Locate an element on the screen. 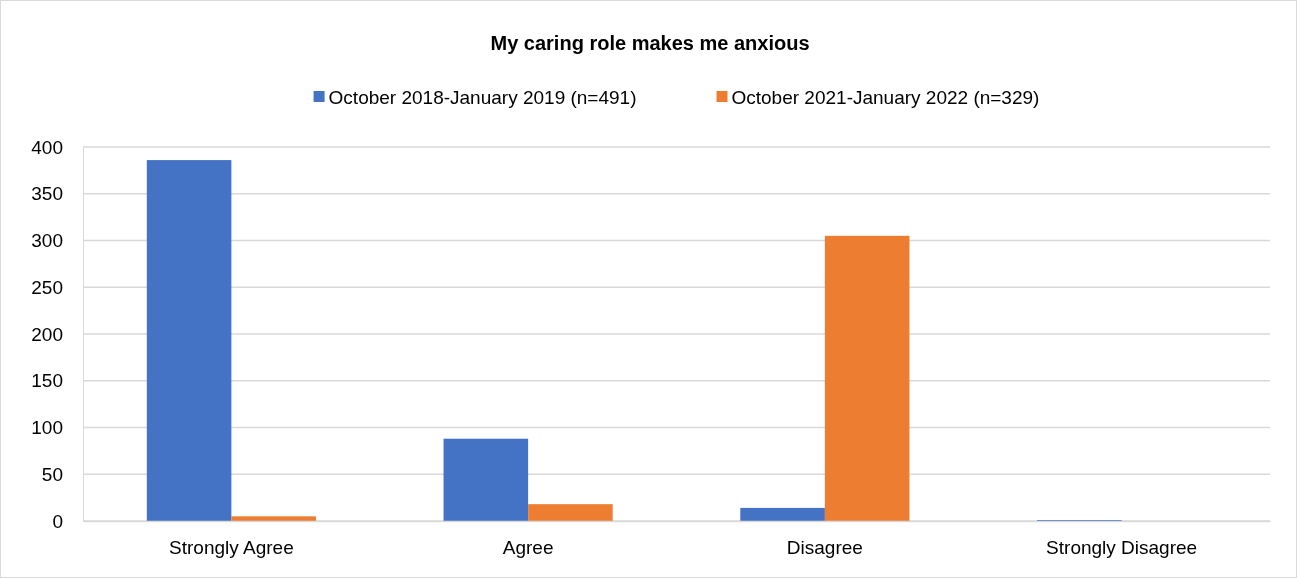 This screenshot has width=1299, height=578. y-tick-label: 350 is located at coordinates (47, 194).